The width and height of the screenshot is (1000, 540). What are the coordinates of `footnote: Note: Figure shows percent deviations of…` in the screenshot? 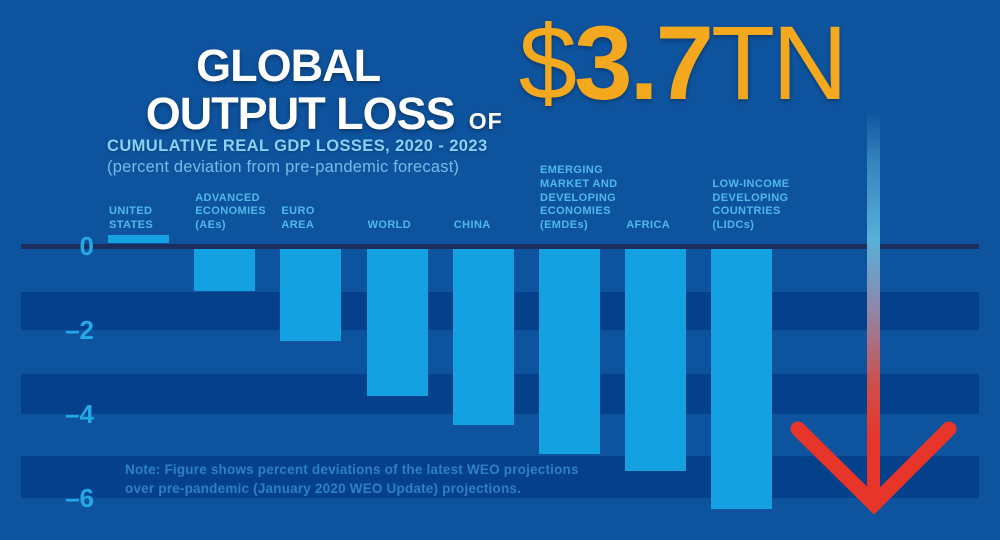 It's located at (352, 479).